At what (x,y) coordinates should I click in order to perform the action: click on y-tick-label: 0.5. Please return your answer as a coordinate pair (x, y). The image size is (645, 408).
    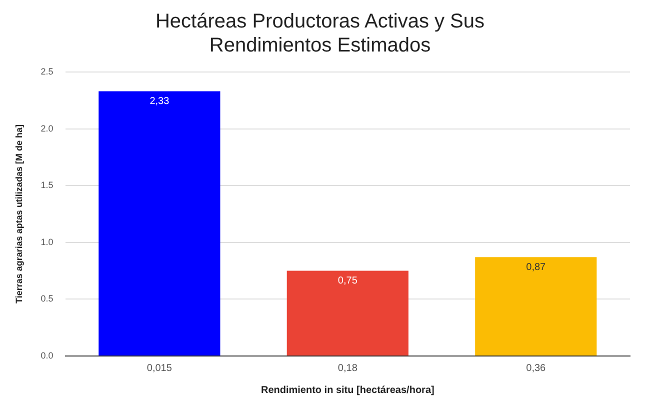
    Looking at the image, I should click on (47, 299).